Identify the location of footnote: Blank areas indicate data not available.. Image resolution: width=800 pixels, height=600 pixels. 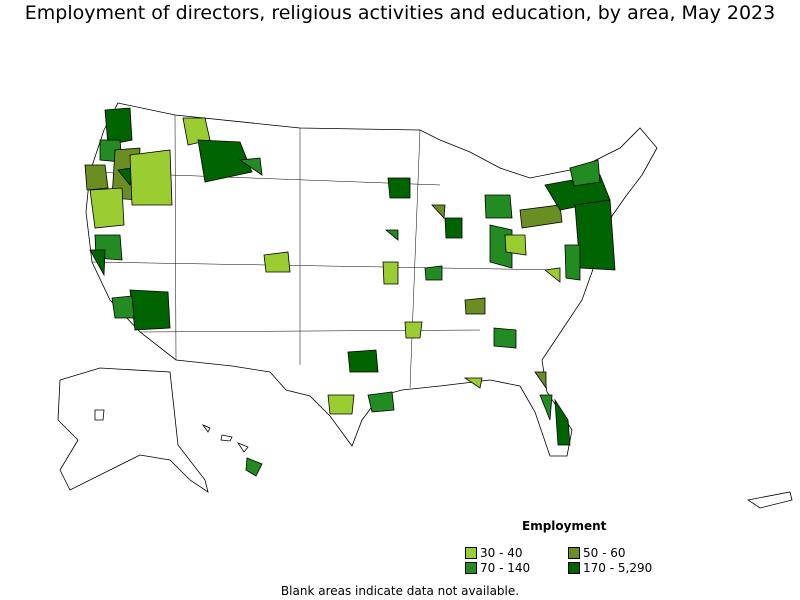
(400, 591).